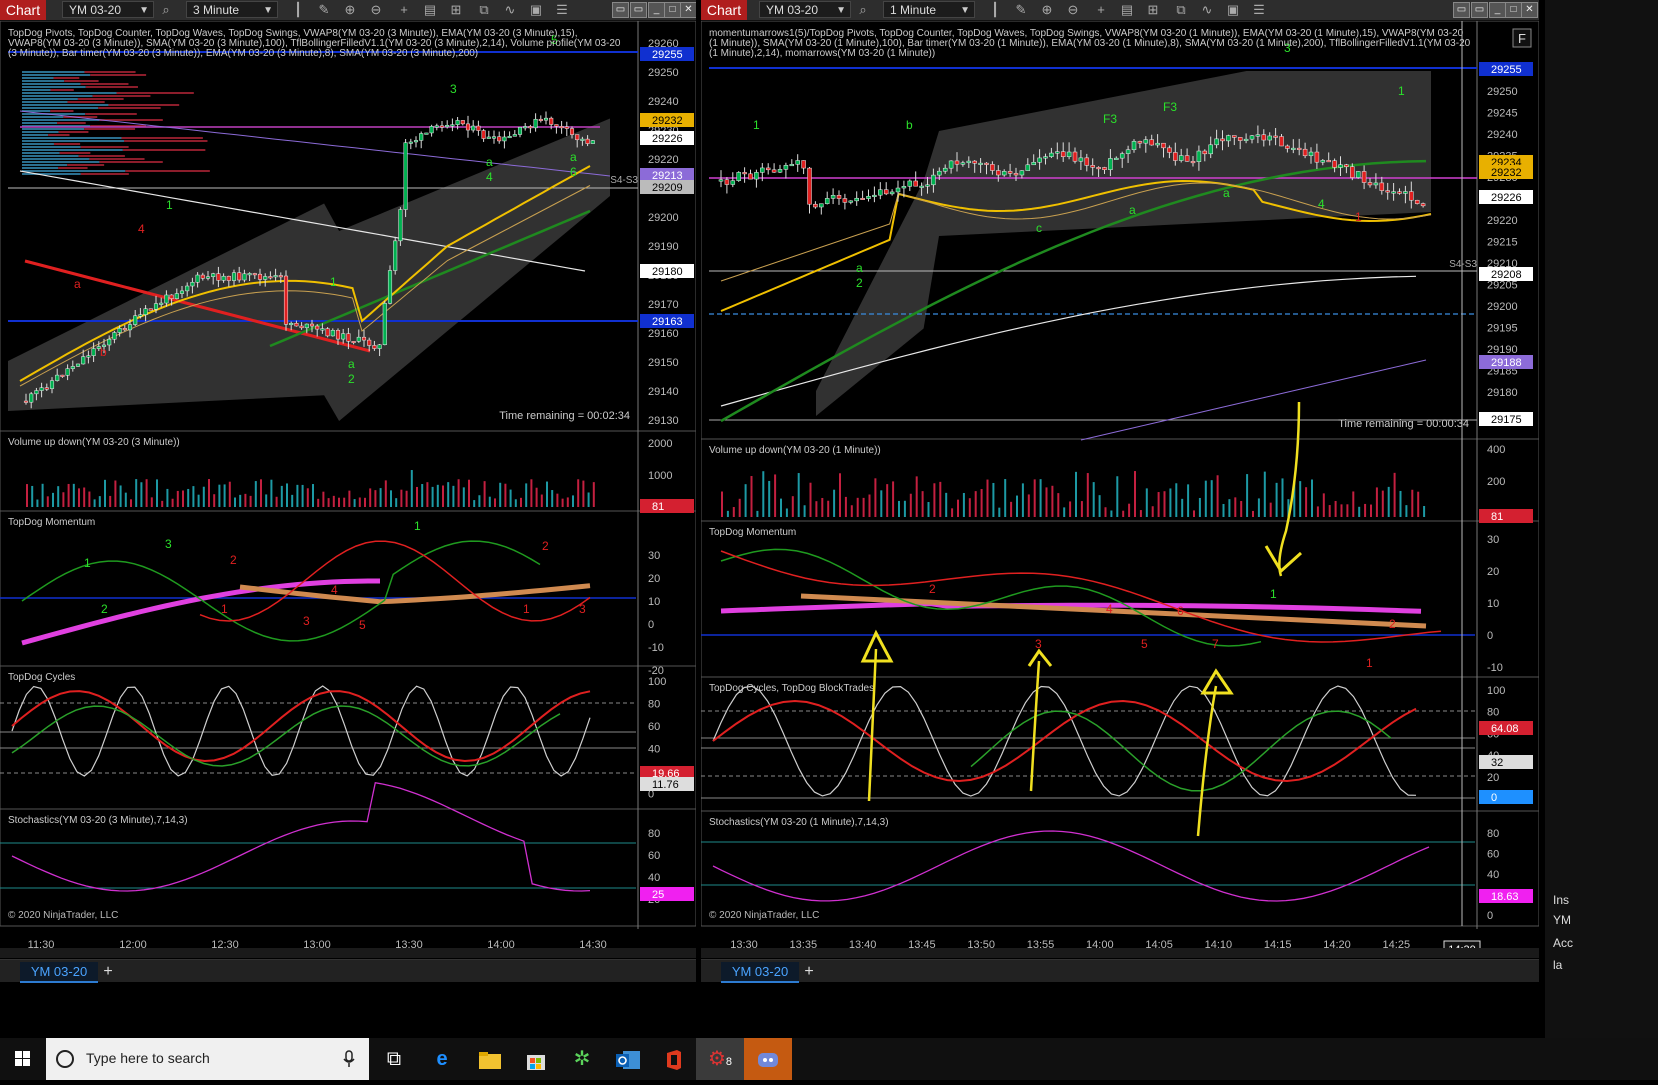  I want to click on momentum-label: 3, so click(1038, 644).